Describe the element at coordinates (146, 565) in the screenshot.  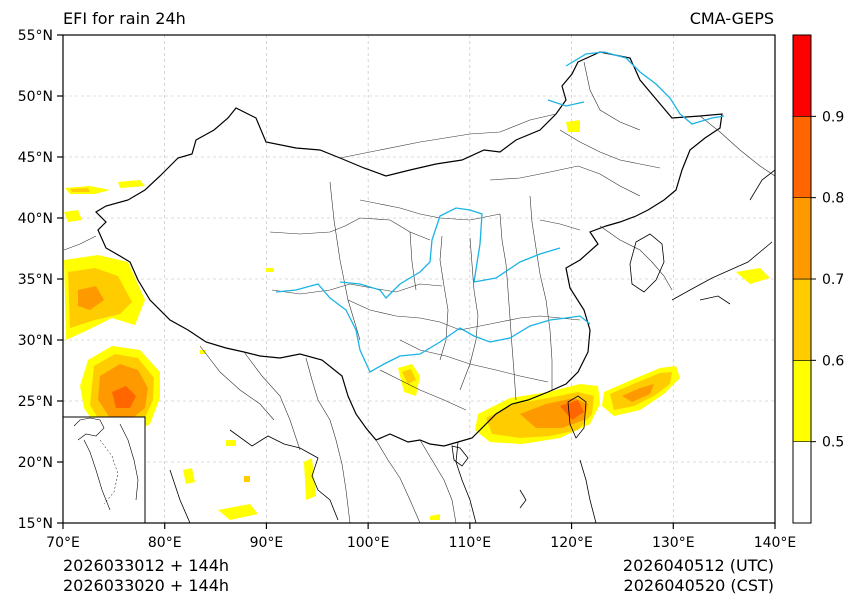
I see `init-time-utc: 2026033012 + 144h` at that location.